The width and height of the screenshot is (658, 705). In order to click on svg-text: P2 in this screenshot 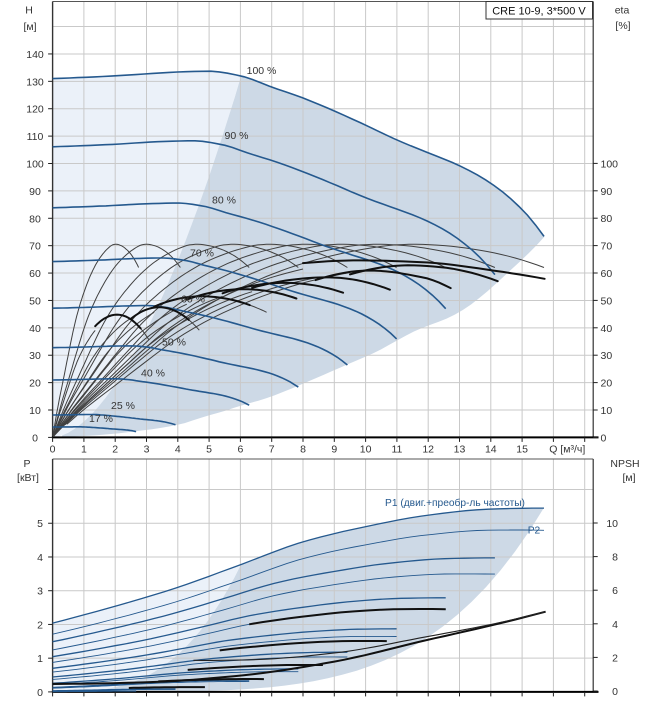, I will do `click(534, 531)`.